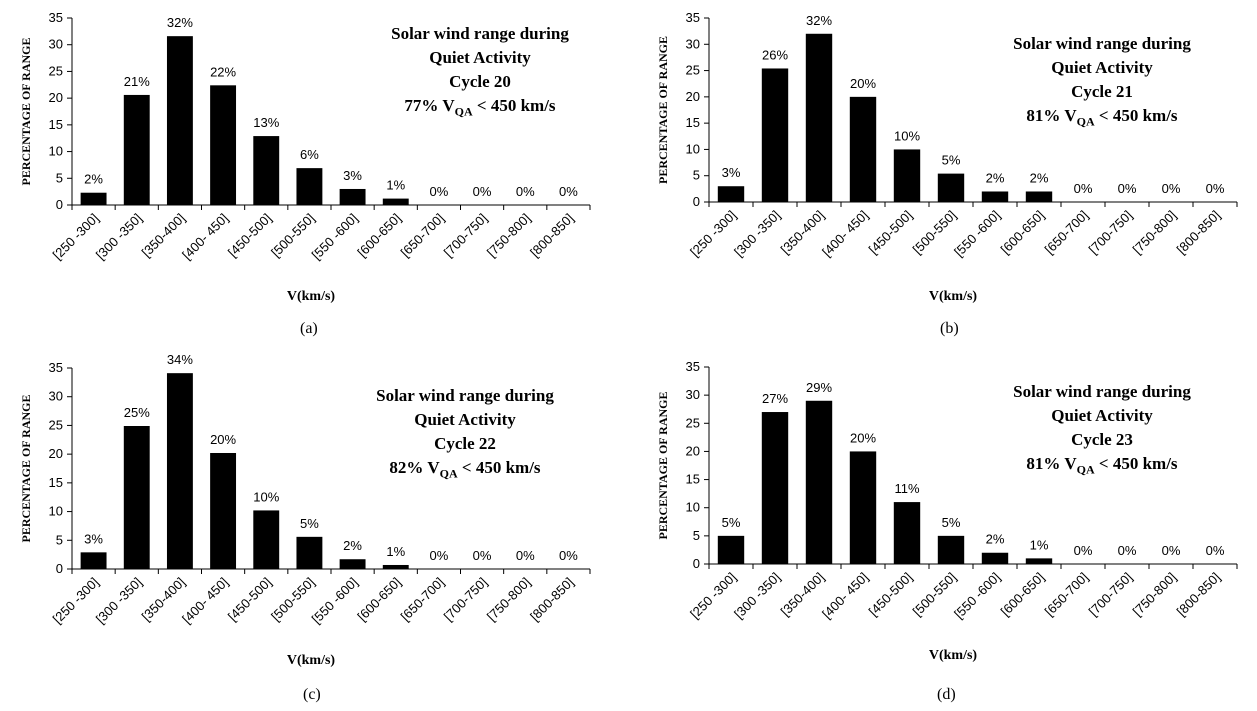 The image size is (1257, 711). Describe the element at coordinates (953, 296) in the screenshot. I see `x-axis-label: V(km/s)` at that location.